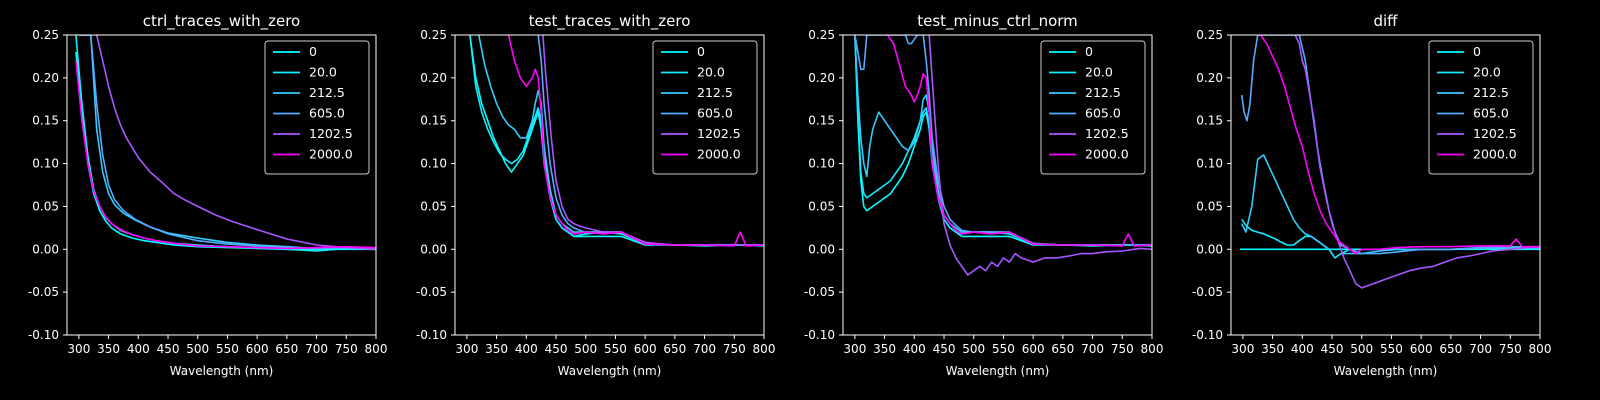  Describe the element at coordinates (821, 121) in the screenshot. I see `y-tick-label: 0.15` at that location.